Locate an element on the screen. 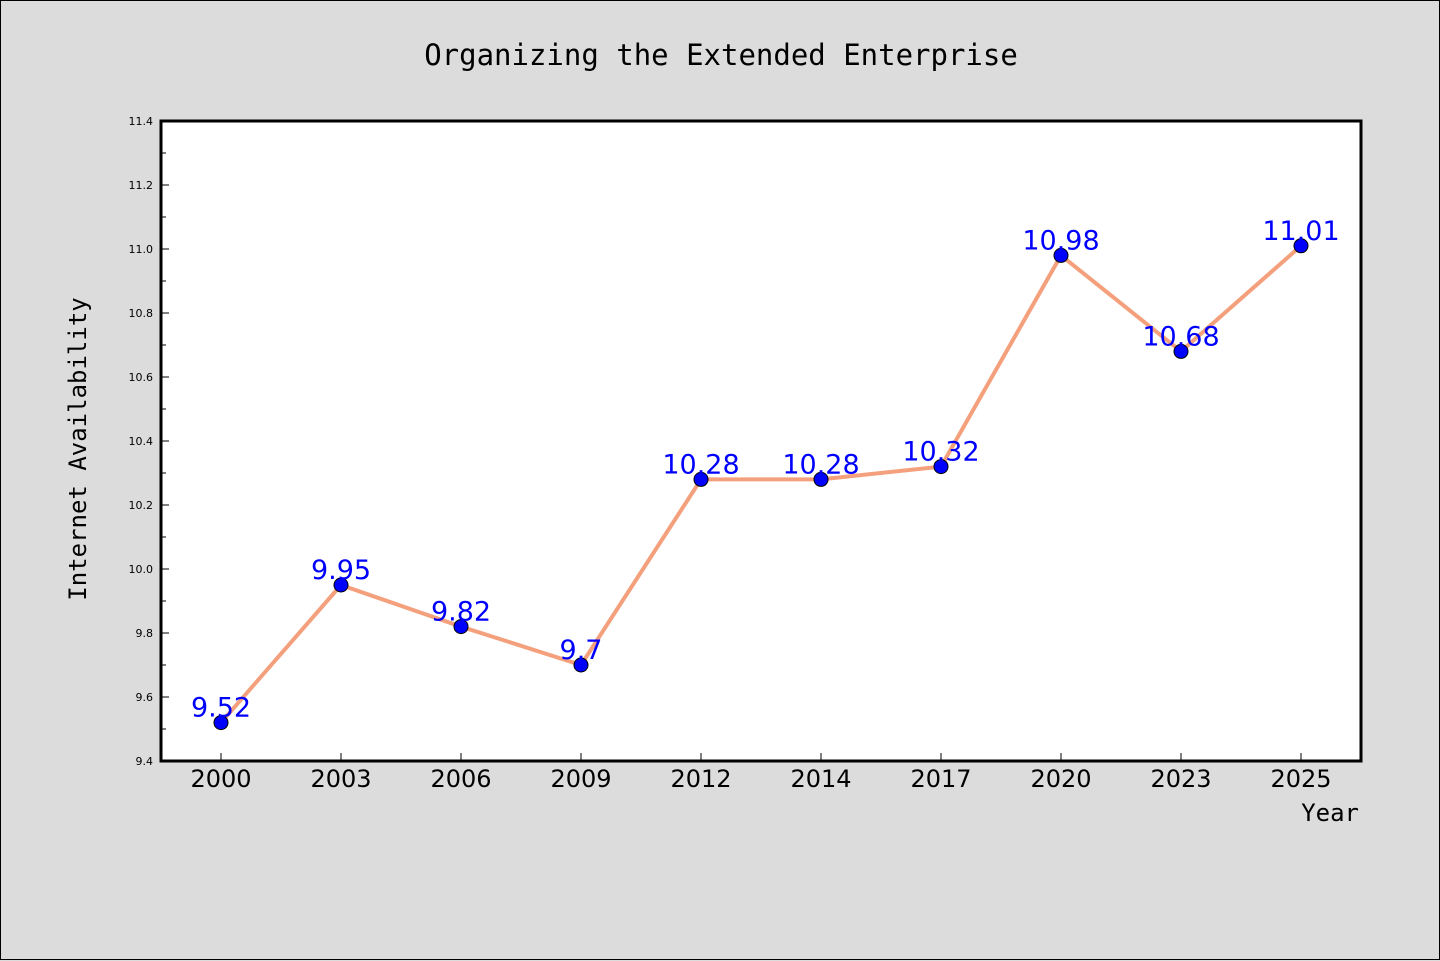 This screenshot has width=1440, height=961. y-axis-label: Internet Availability is located at coordinates (78, 448).